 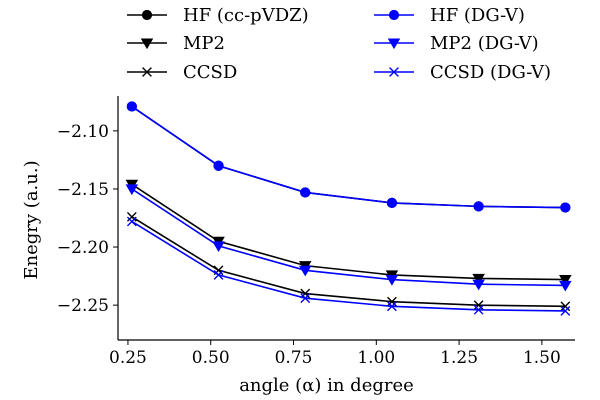 I want to click on x-tick-label: 0.50, so click(x=211, y=358).